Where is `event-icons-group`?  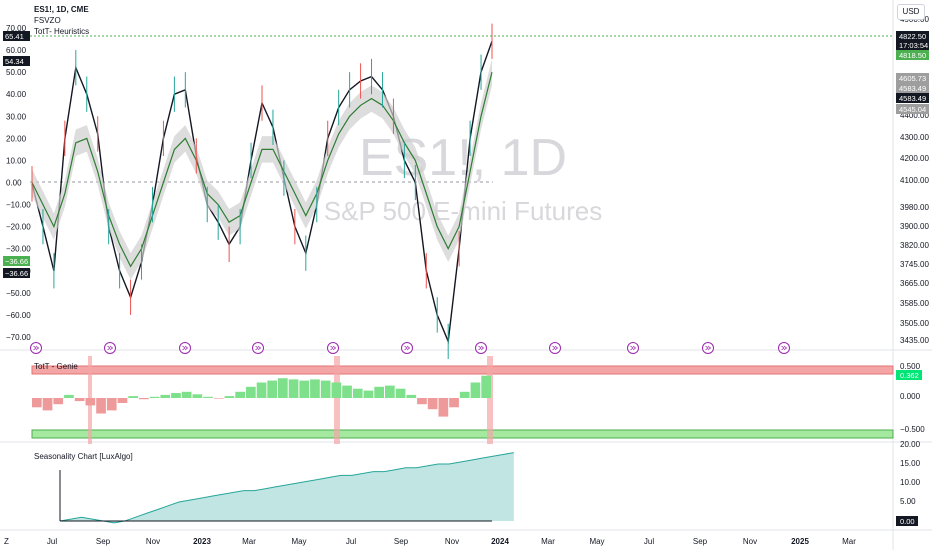 event-icons-group is located at coordinates (410, 348).